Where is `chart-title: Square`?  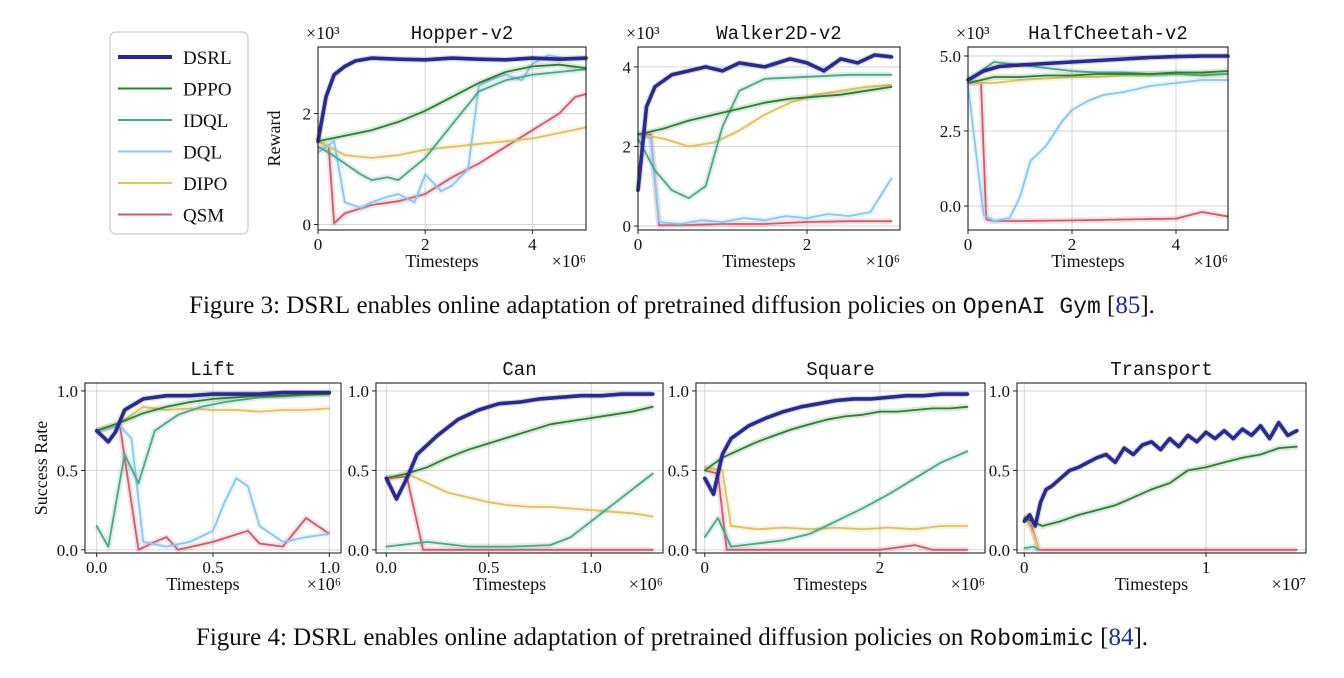 chart-title: Square is located at coordinates (840, 370).